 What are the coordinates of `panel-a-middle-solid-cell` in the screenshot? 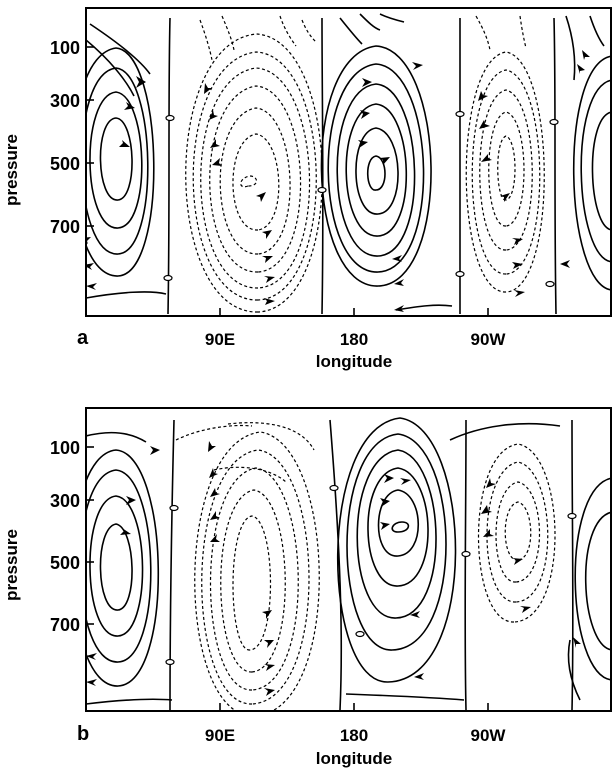 It's located at (386, 162).